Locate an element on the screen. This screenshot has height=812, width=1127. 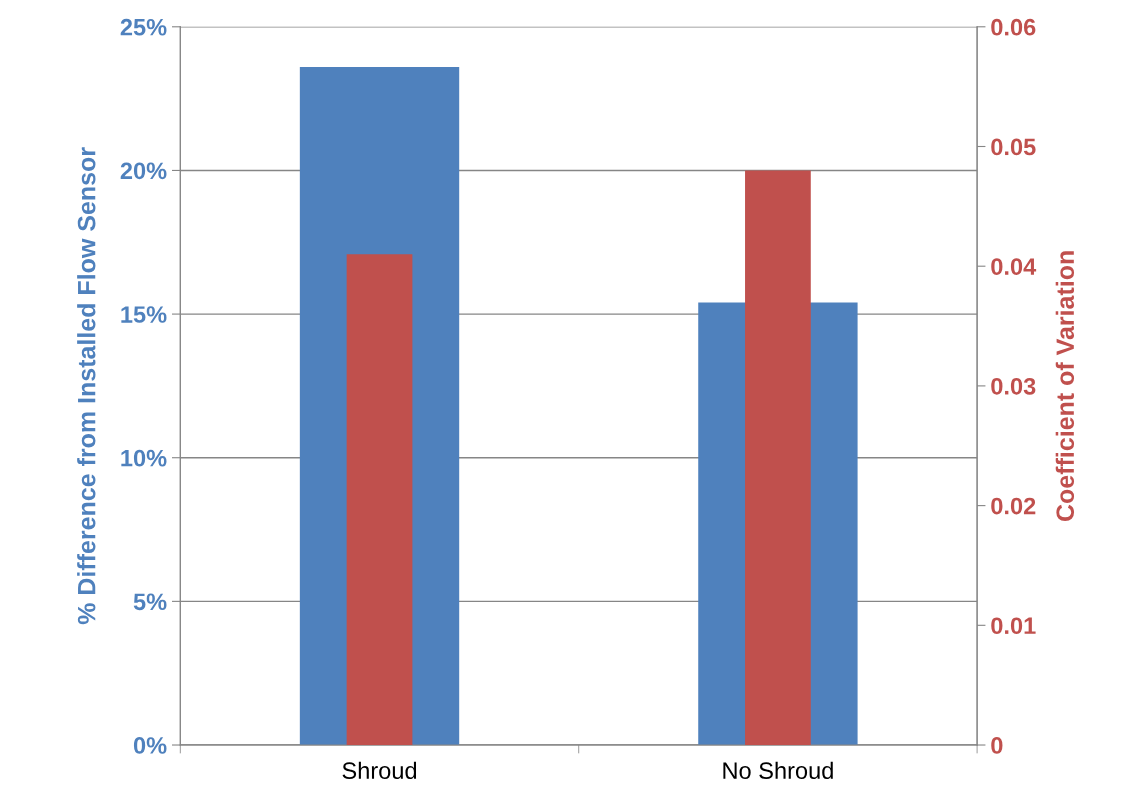
y2-tick-label: 0.04 is located at coordinates (1014, 266).